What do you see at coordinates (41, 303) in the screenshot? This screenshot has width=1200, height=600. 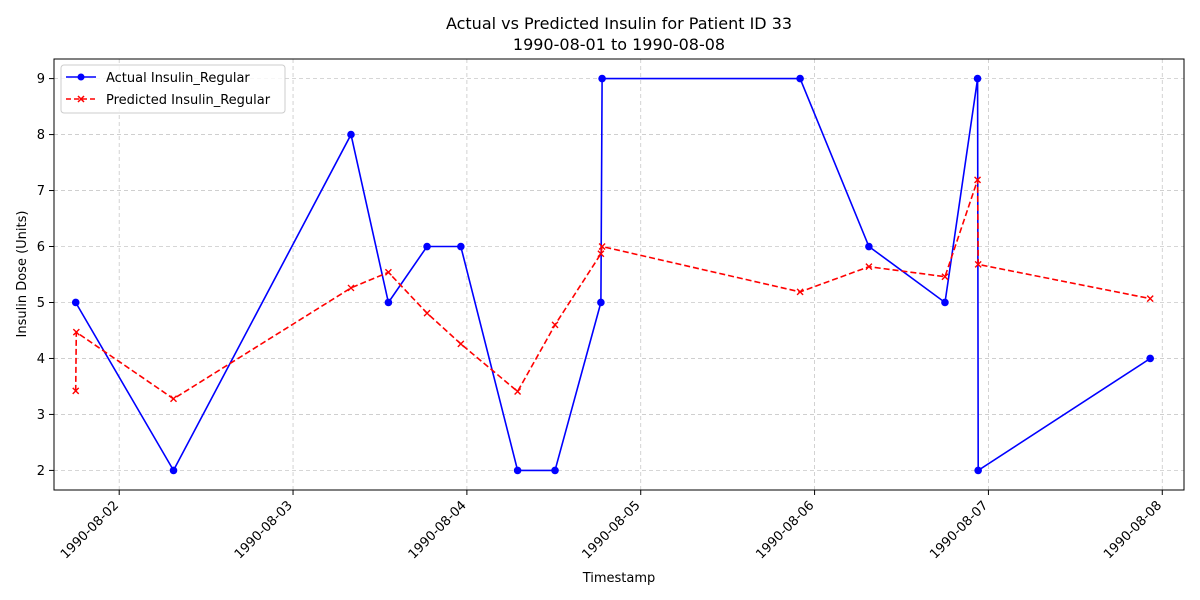 I see `y-tick-label: 5` at bounding box center [41, 303].